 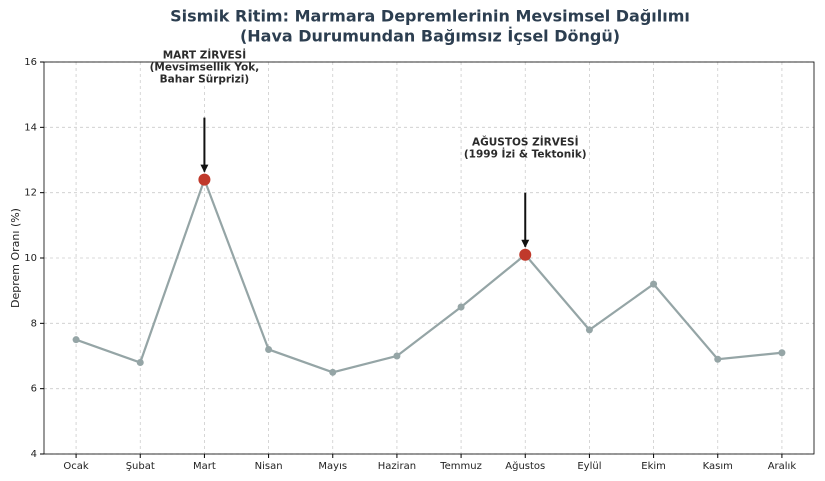 I want to click on y-tick-label: 6, so click(x=34, y=389).